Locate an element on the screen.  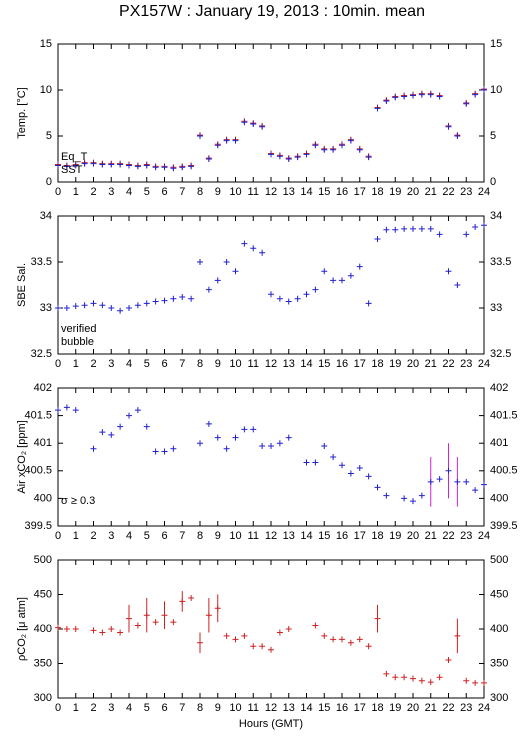
y-tick-label: 33.5 is located at coordinates (41, 262).